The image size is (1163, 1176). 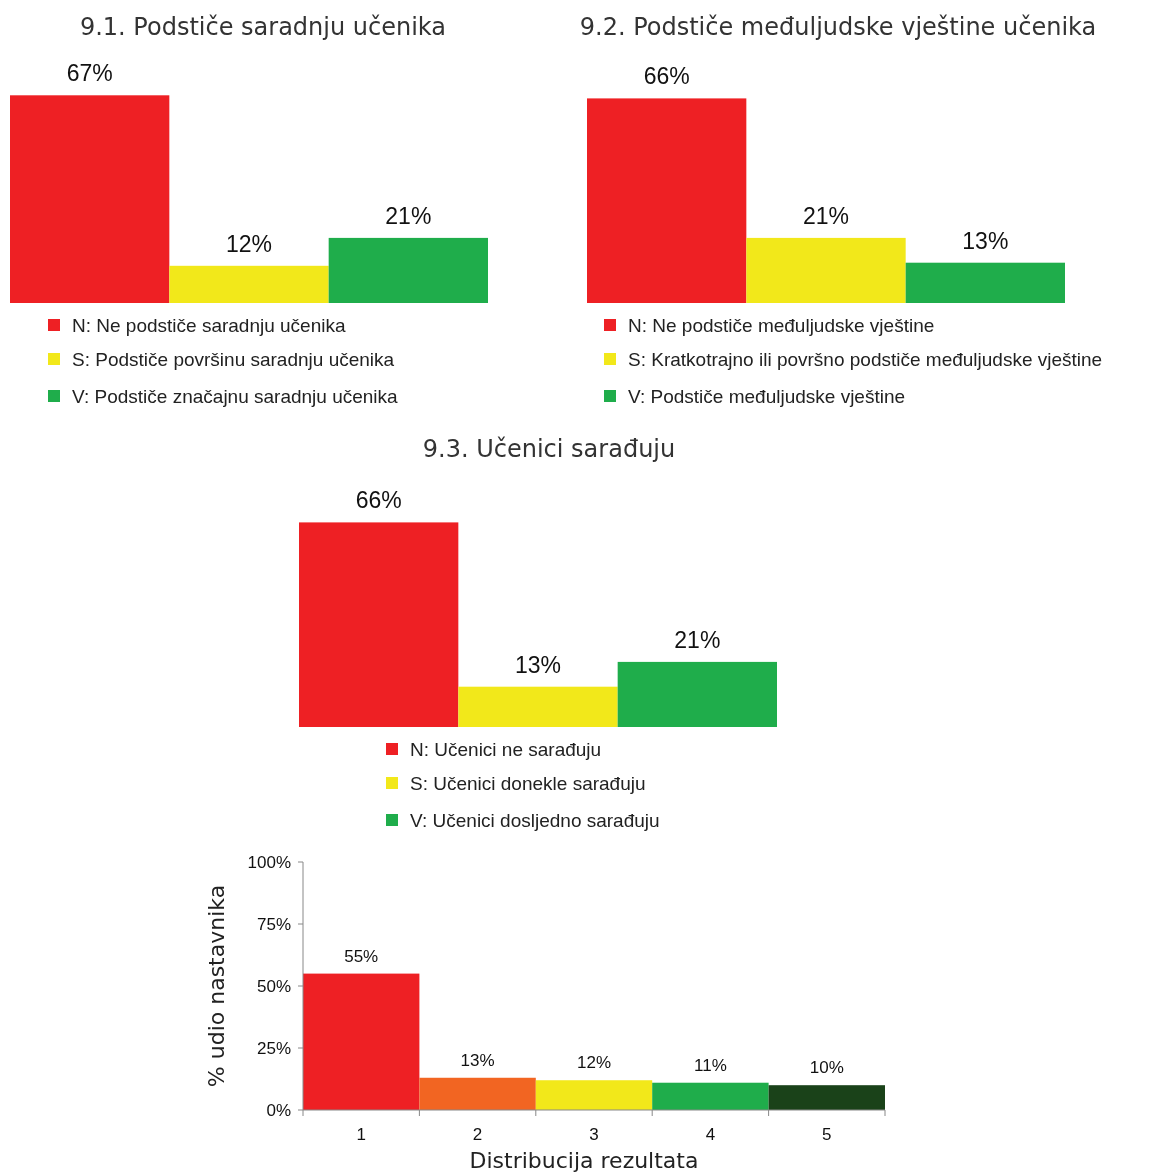 I want to click on data-label: 11%, so click(x=710, y=1065).